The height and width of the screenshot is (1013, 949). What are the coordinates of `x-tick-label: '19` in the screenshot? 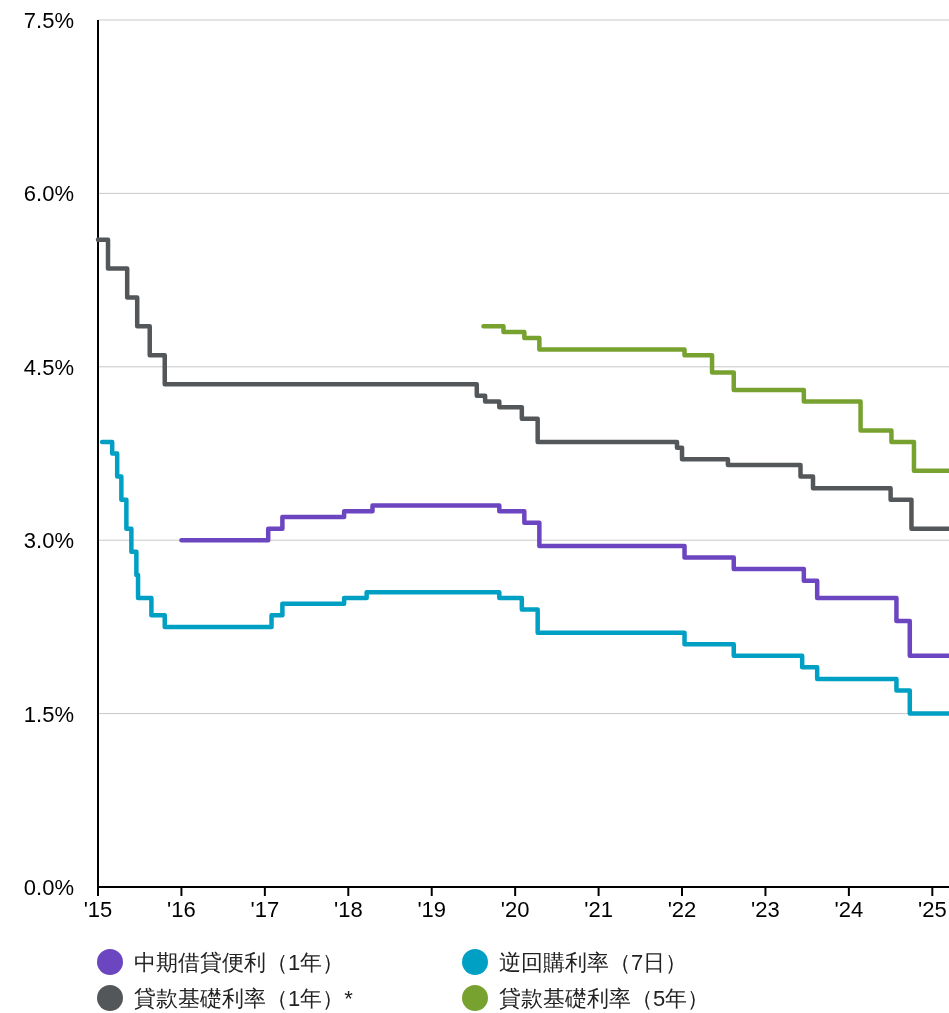 It's located at (432, 909).